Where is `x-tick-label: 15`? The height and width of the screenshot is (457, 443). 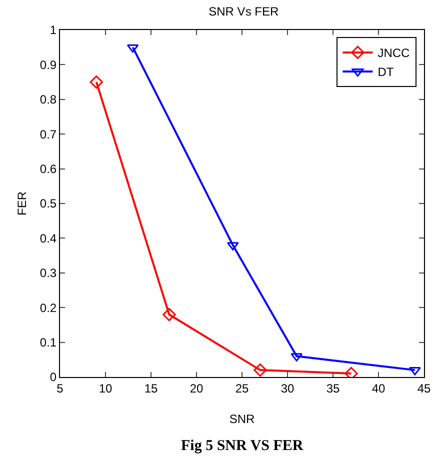 x-tick-label: 15 is located at coordinates (151, 388).